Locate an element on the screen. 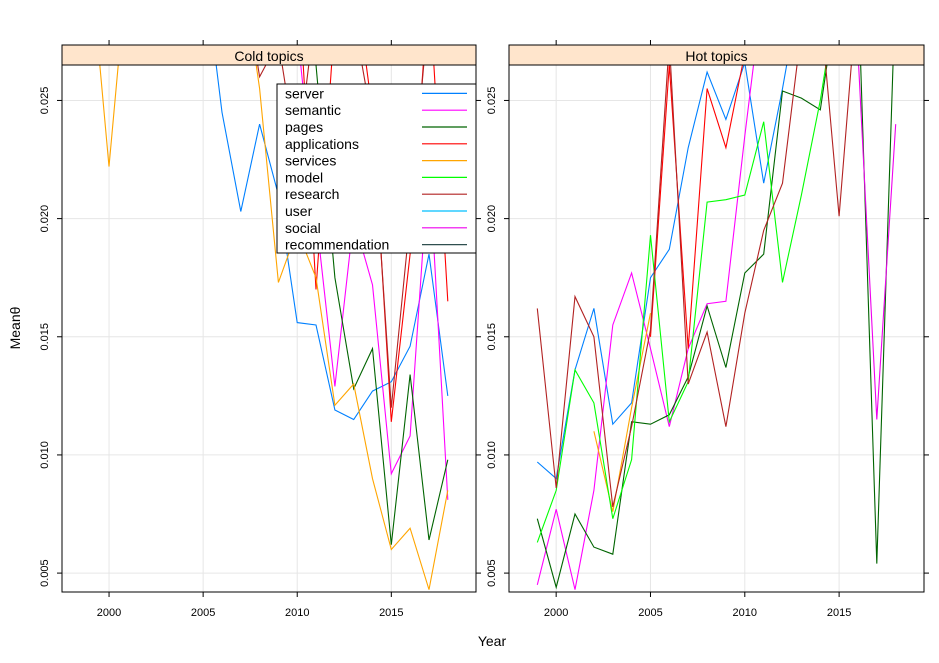  legend-entry-social: social is located at coordinates (376, 228).